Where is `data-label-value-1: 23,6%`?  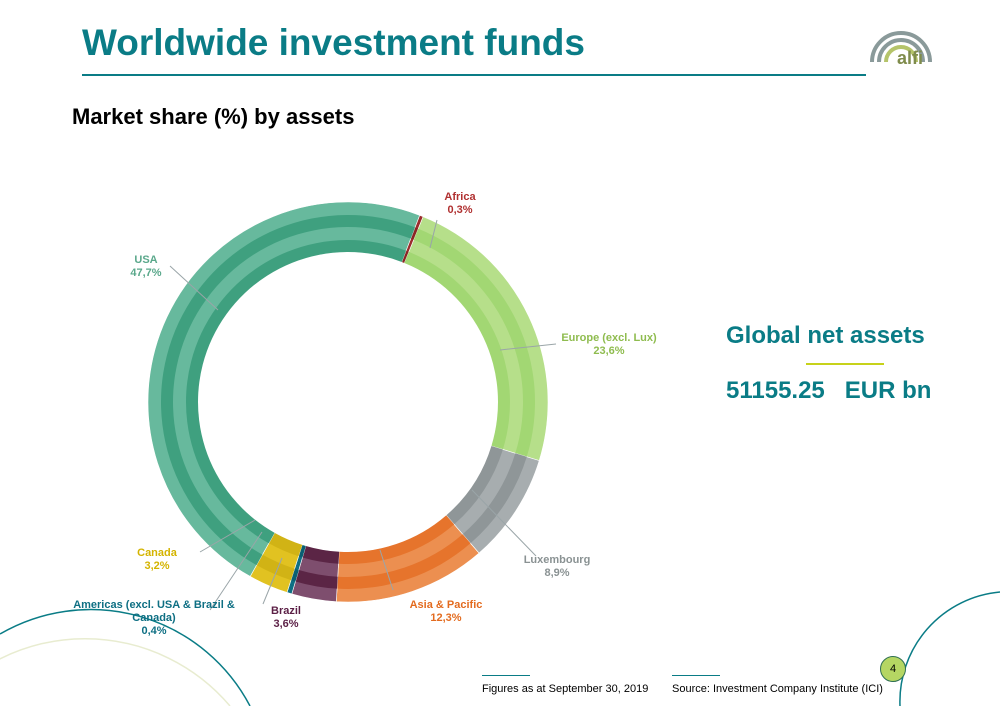 data-label-value-1: 23,6% is located at coordinates (608, 351).